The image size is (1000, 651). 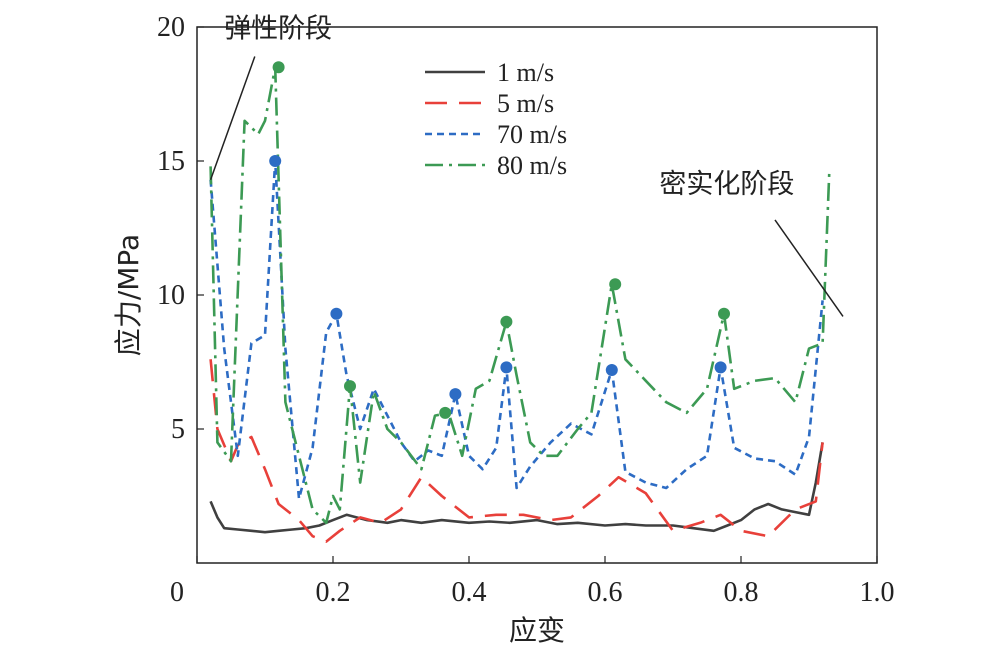 I want to click on legend-label: 80 m/s, so click(x=532, y=165).